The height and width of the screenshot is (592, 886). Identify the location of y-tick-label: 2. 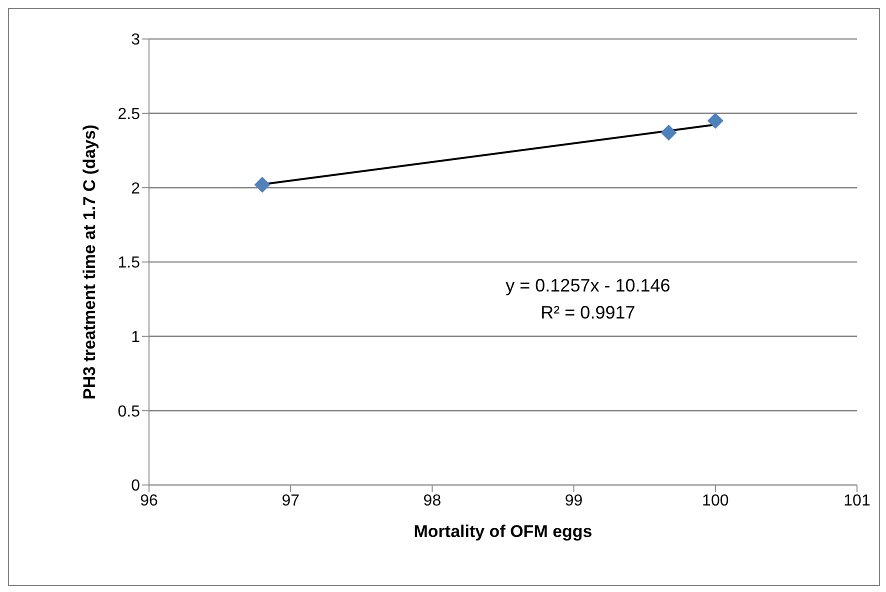
(135, 189).